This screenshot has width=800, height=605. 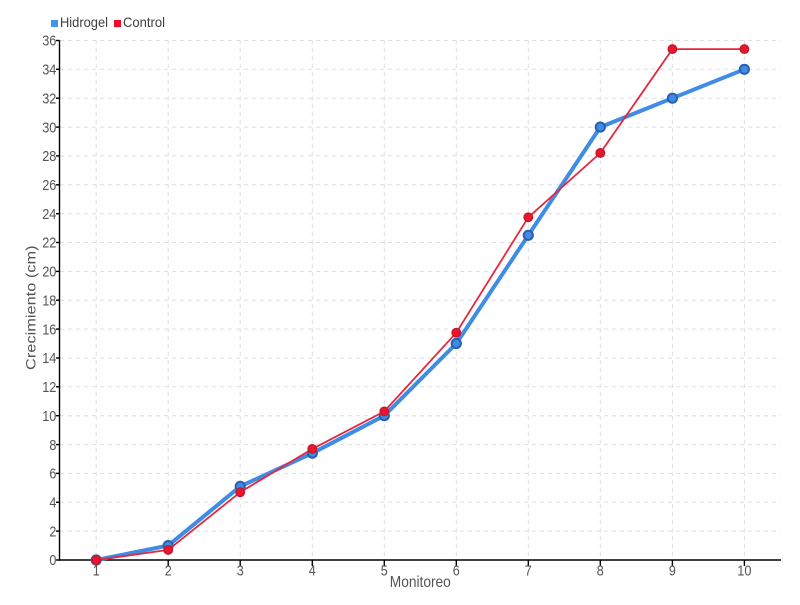 I want to click on svg-text: 12, so click(x=49, y=387).